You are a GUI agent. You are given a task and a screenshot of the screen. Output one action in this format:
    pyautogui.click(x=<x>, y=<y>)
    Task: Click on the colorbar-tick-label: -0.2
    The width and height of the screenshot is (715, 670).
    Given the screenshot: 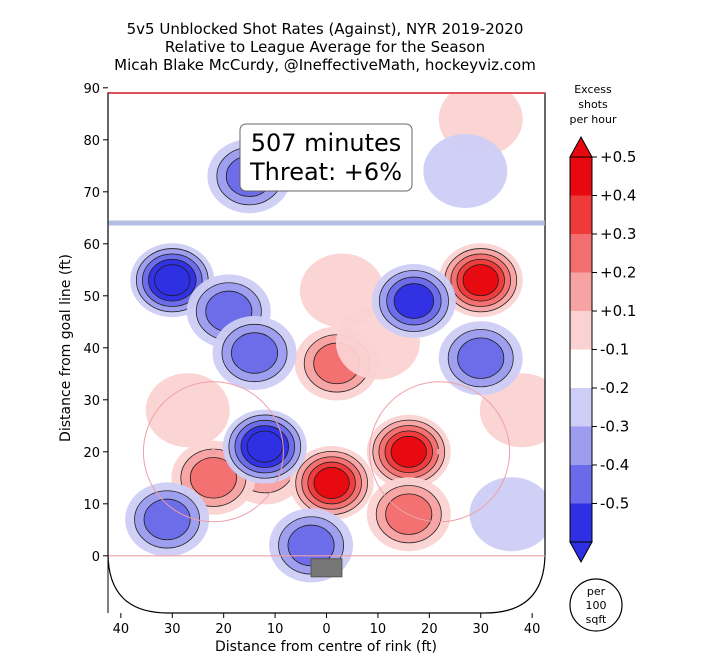 What is the action you would take?
    pyautogui.click(x=614, y=388)
    